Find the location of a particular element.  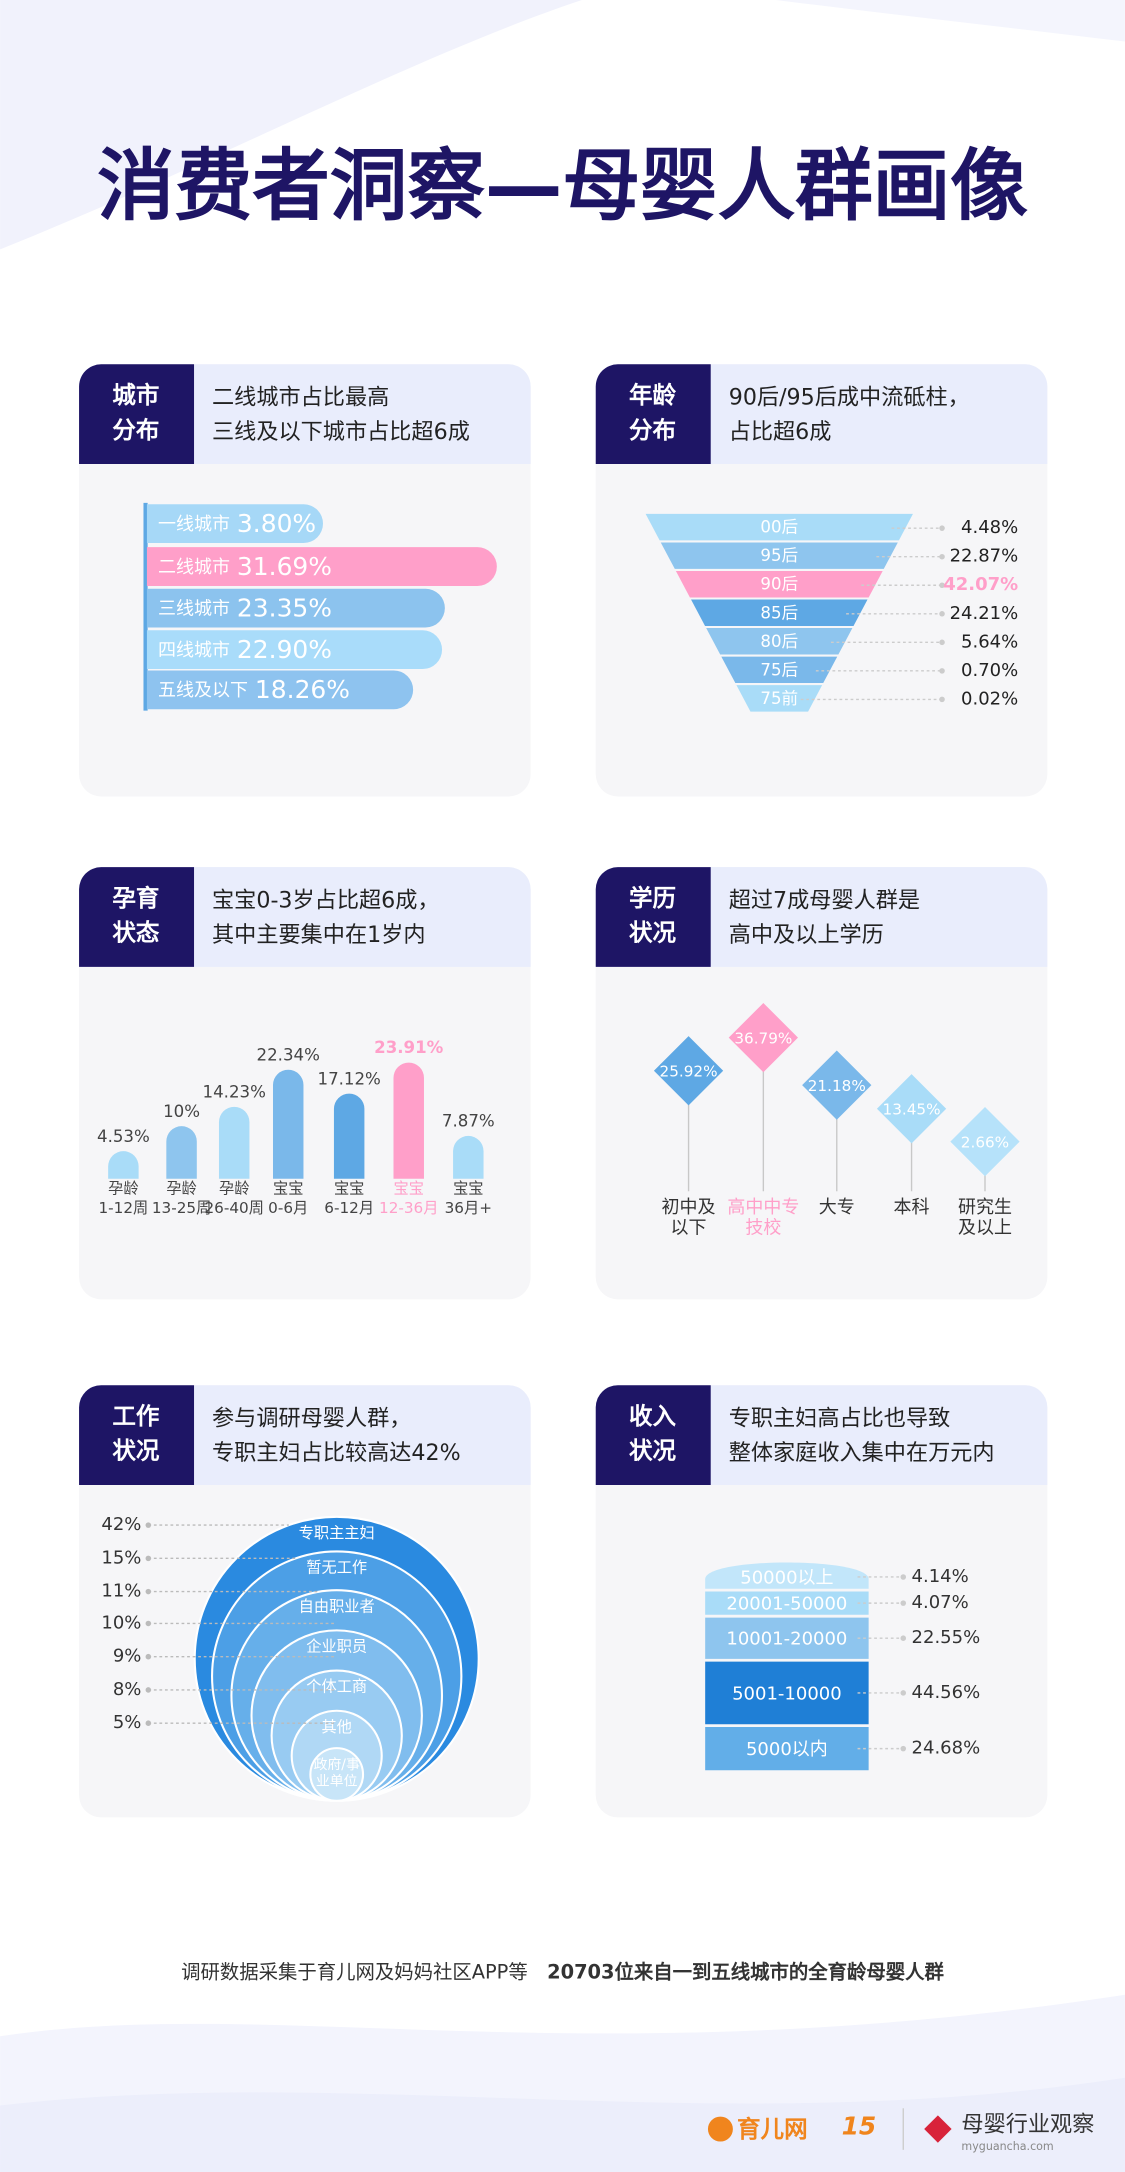

value-label: 9% is located at coordinates (127, 1656).